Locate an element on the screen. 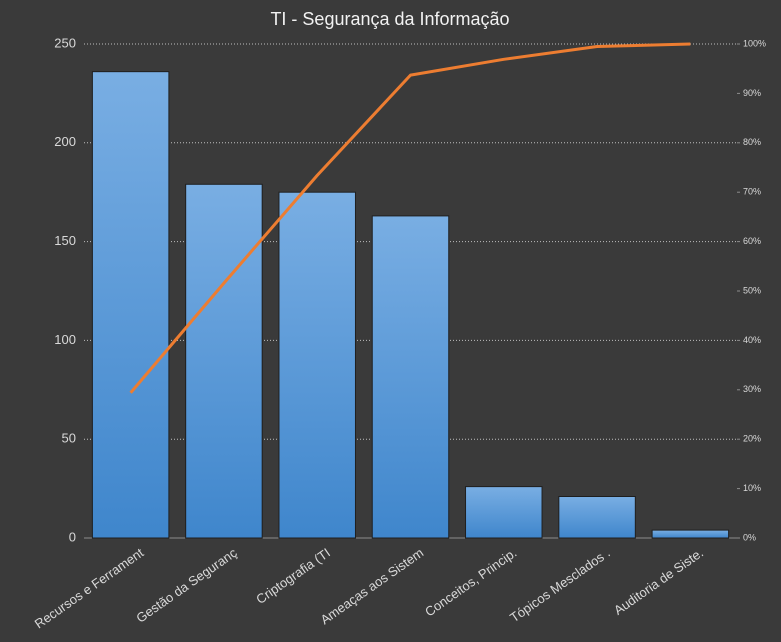 The height and width of the screenshot is (642, 781). y-tick-label: 150 is located at coordinates (65, 240).